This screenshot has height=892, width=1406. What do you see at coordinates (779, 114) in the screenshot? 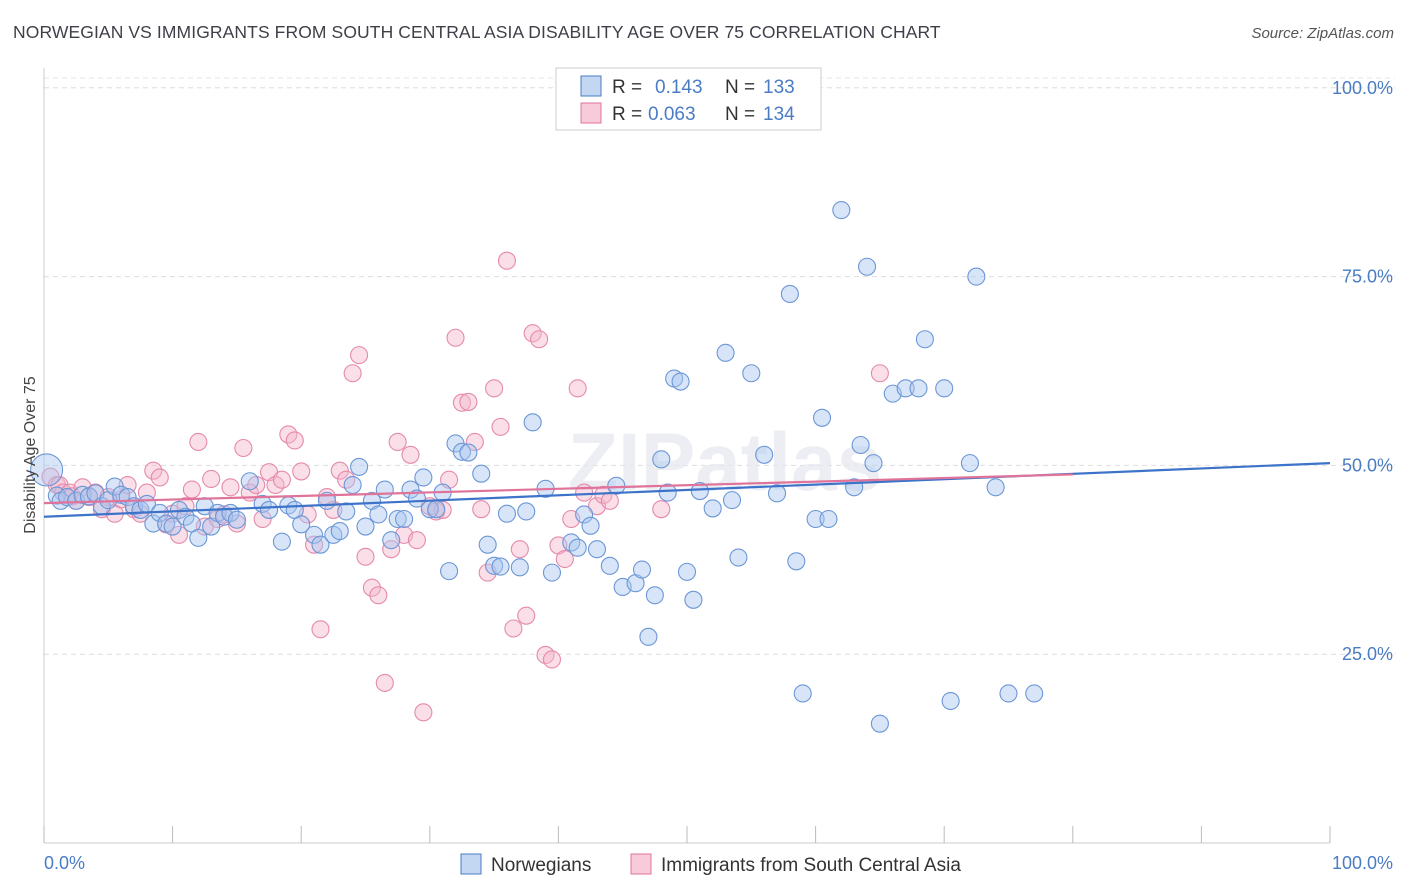
I see `legend-n-value: 134` at bounding box center [779, 114].